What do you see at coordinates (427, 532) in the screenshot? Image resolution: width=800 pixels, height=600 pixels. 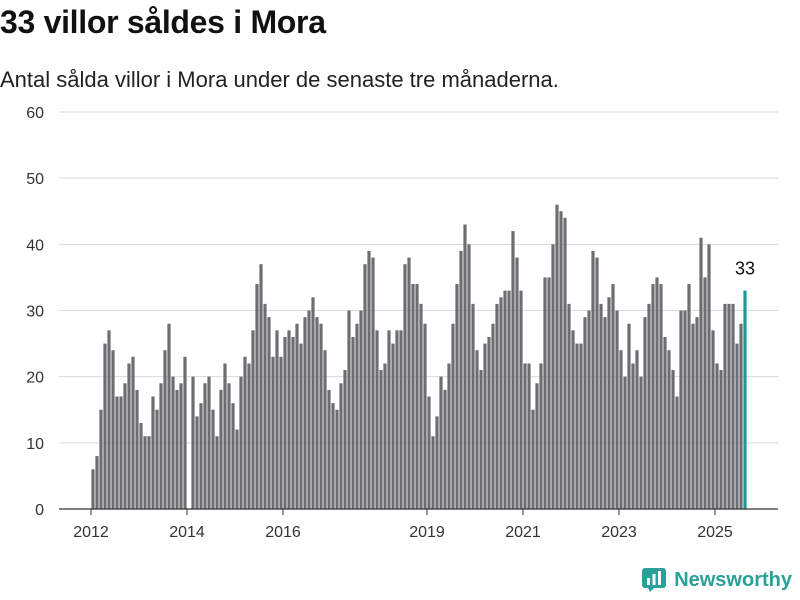 I see `x-tick-label: 2019` at bounding box center [427, 532].